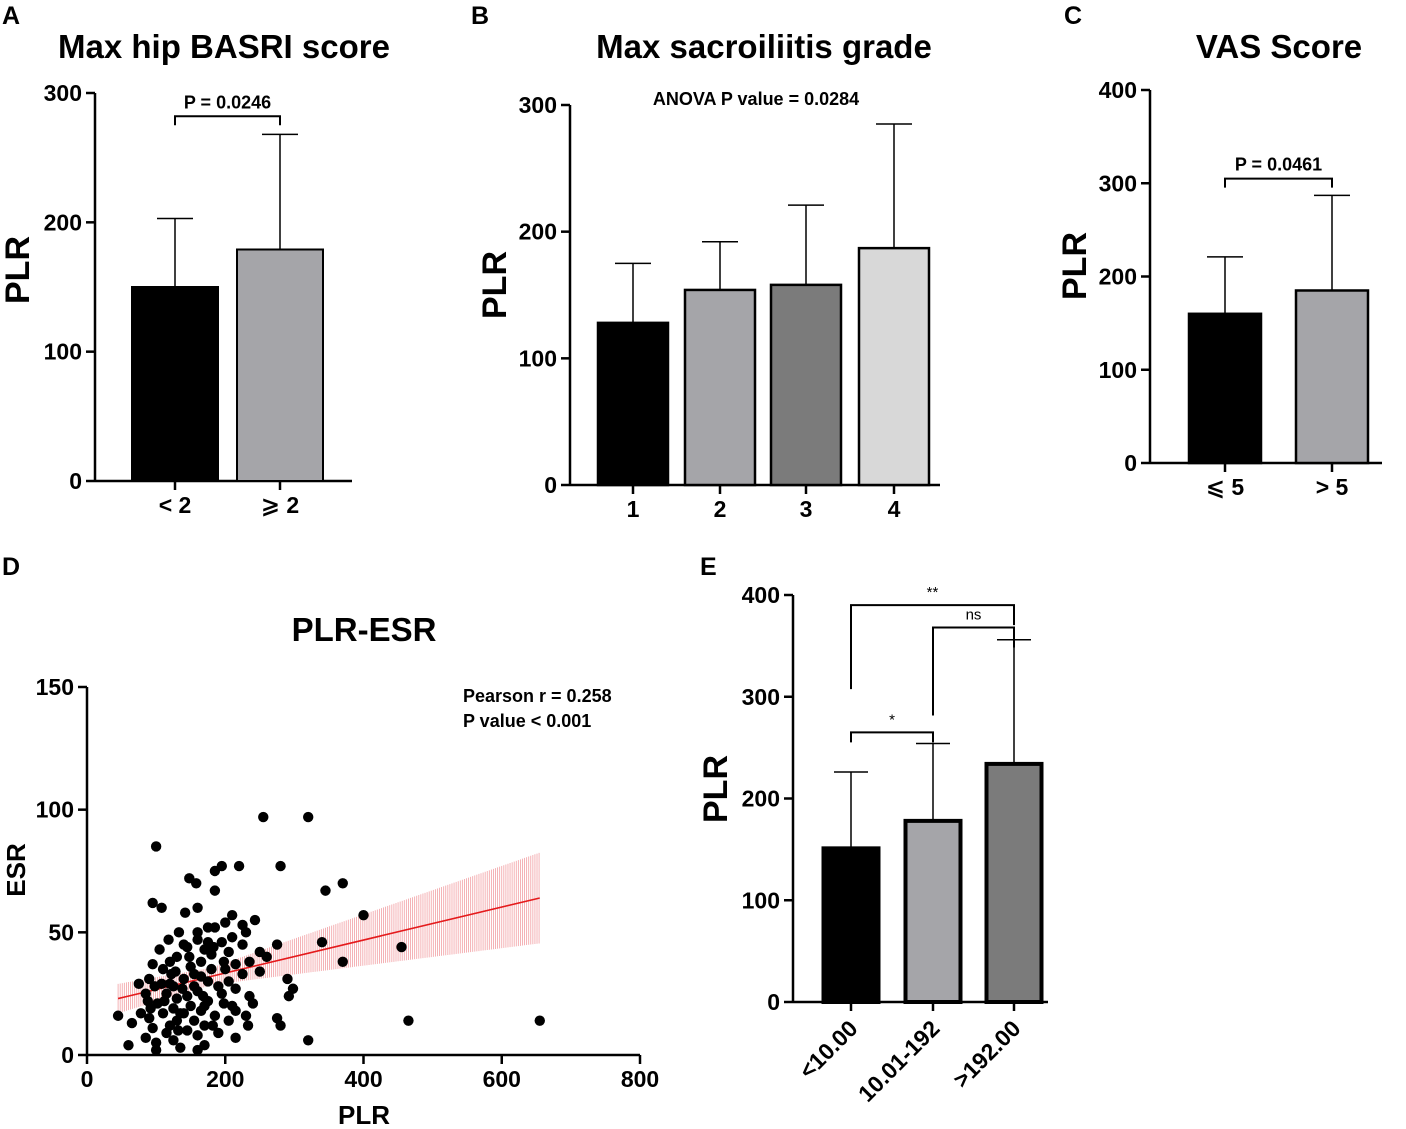  I want to click on panel-a-plot: 0 100 200 300 < 2 ⩾ 2 P = 0.0246, so click(198, 299).